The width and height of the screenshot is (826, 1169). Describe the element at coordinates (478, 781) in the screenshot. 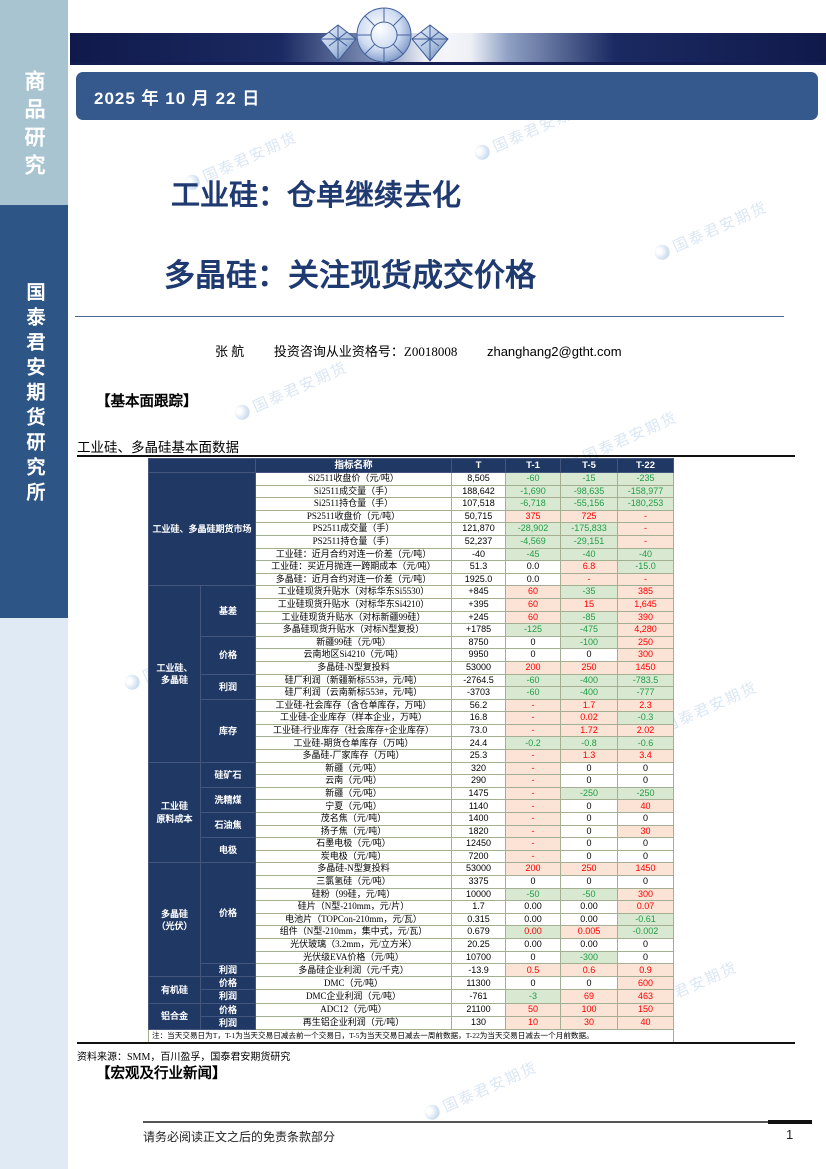

I see `value-t: 290` at that location.